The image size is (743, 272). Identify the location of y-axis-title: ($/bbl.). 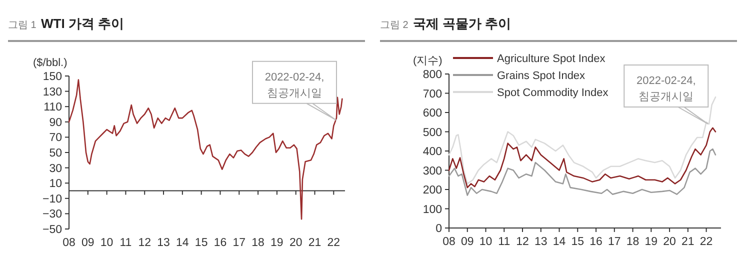
(50, 63).